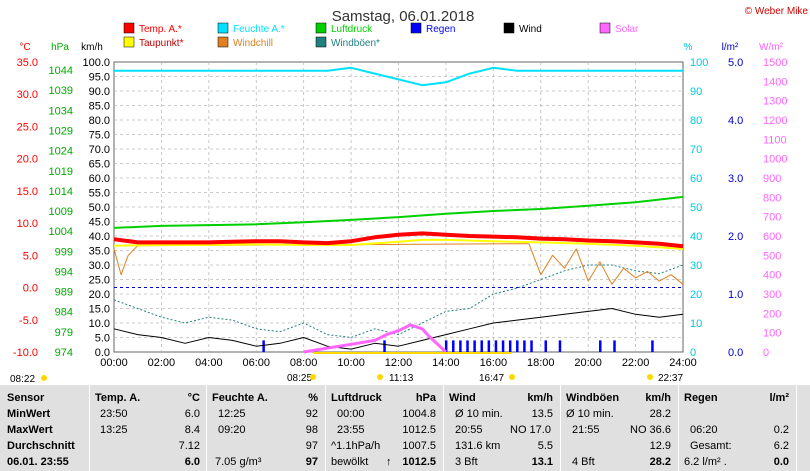 The image size is (810, 471). Describe the element at coordinates (99, 208) in the screenshot. I see `wind-tick-label: 50.0` at that location.